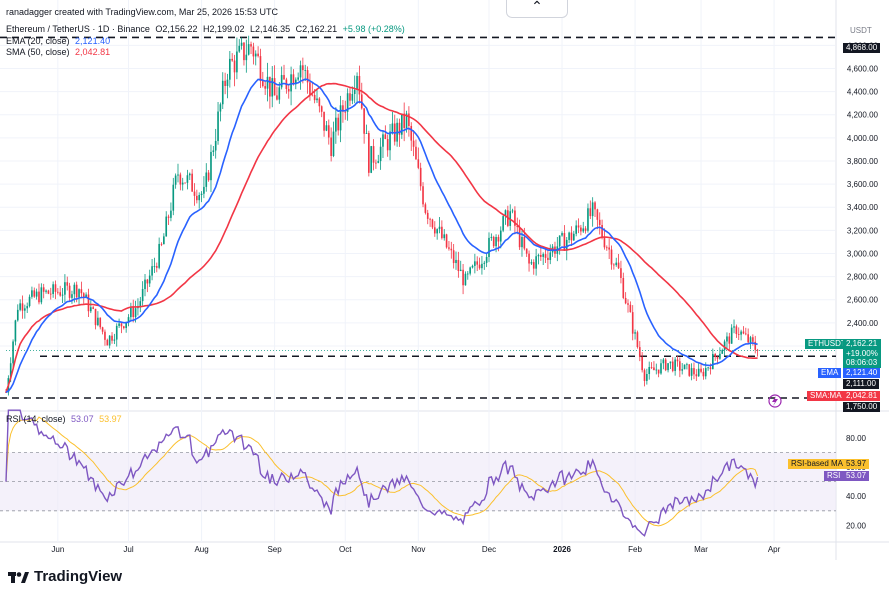 The height and width of the screenshot is (592, 889). I want to click on price-tick-label: 4,000.00, so click(863, 138).